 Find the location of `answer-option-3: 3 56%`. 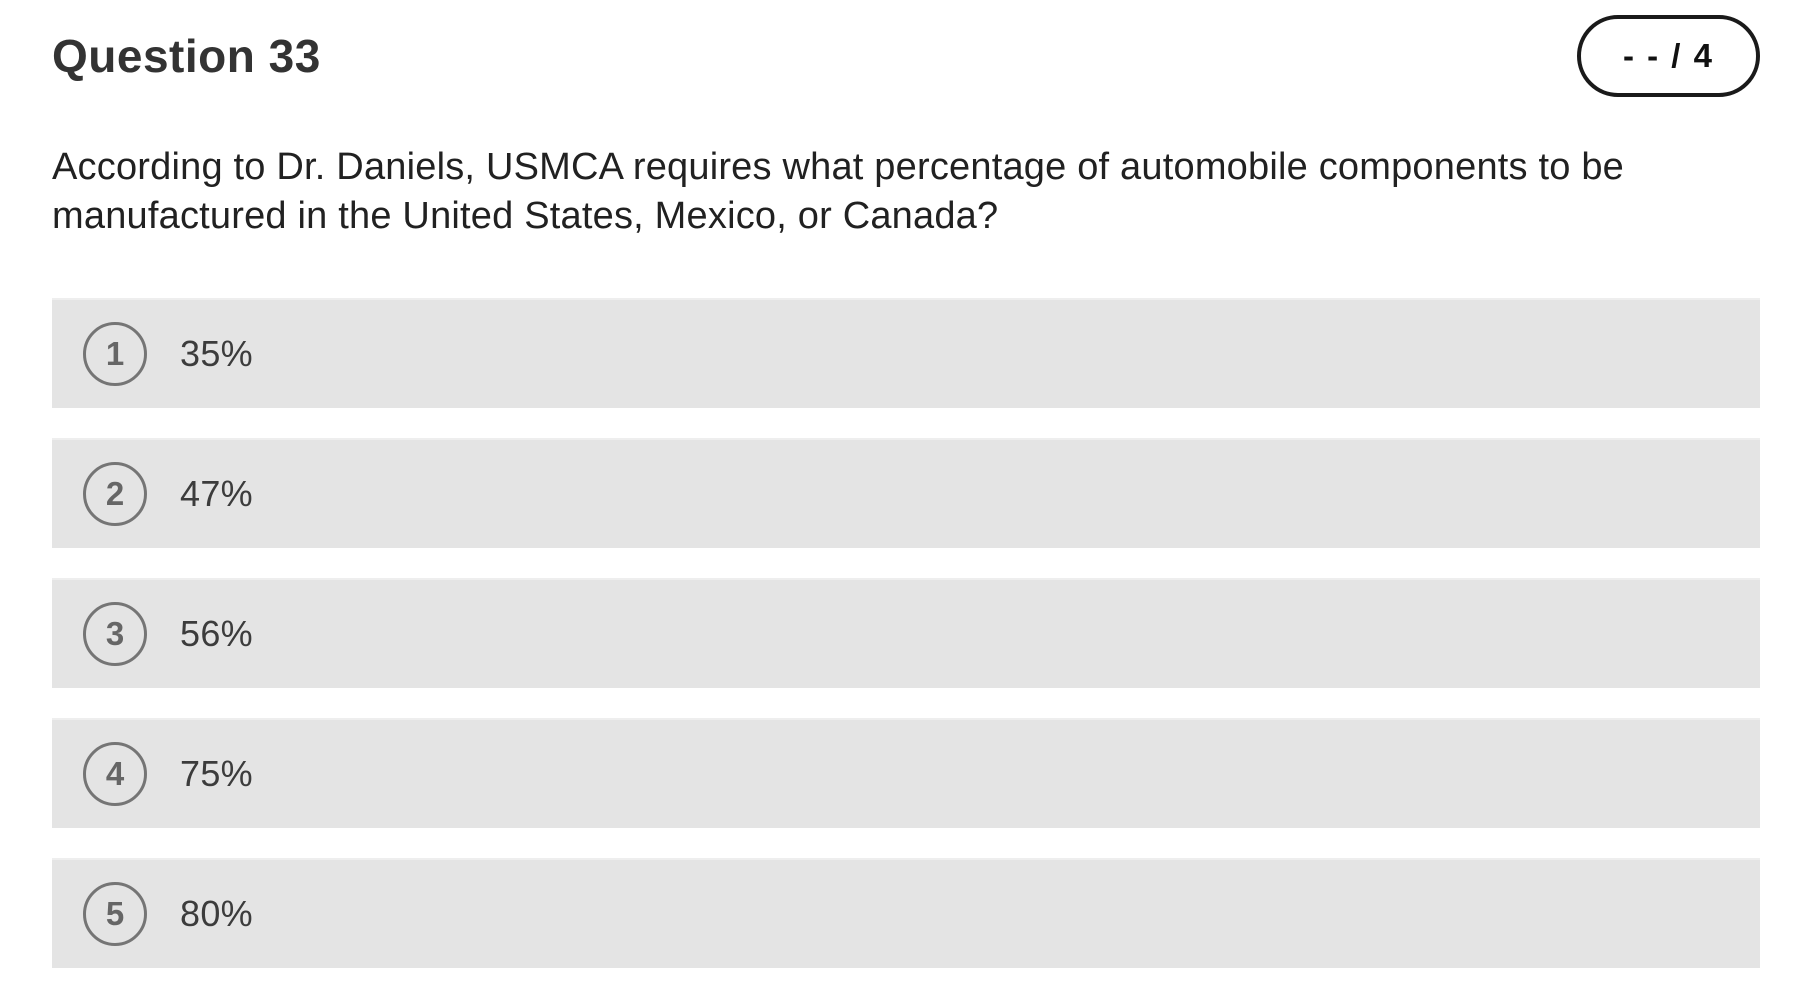

answer-option-3: 3 56% is located at coordinates (906, 633).